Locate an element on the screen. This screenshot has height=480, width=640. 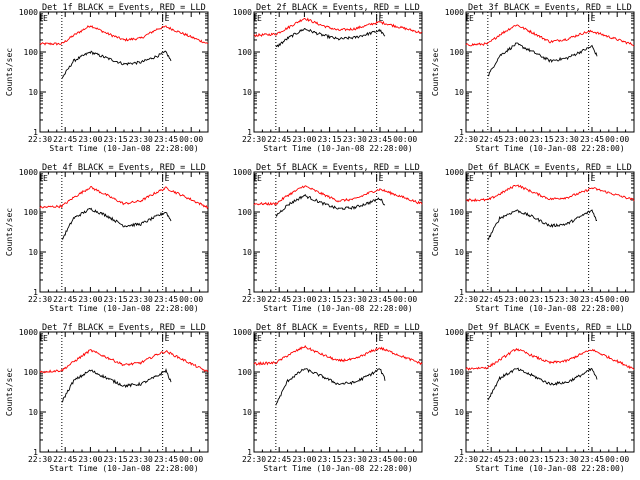
panel-title: Det 7f BLACK = Events, RED = LLD is located at coordinates (124, 328).